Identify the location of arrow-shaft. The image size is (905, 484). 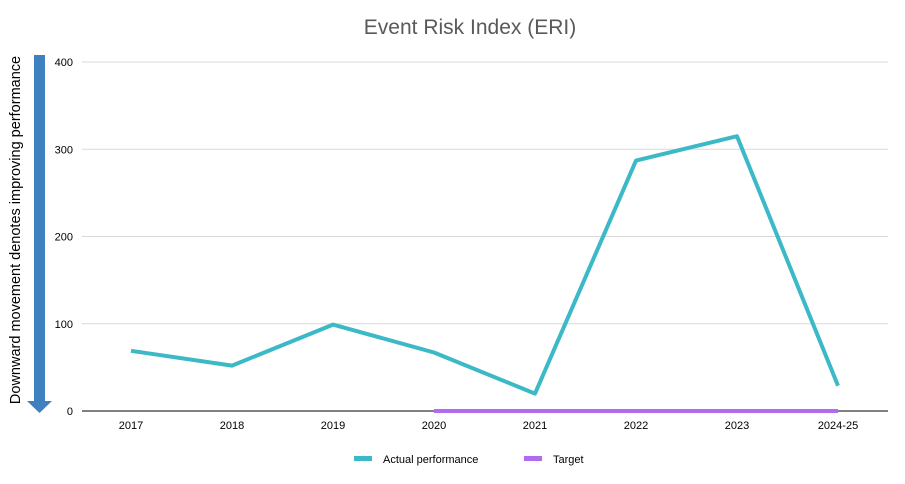
(39, 229).